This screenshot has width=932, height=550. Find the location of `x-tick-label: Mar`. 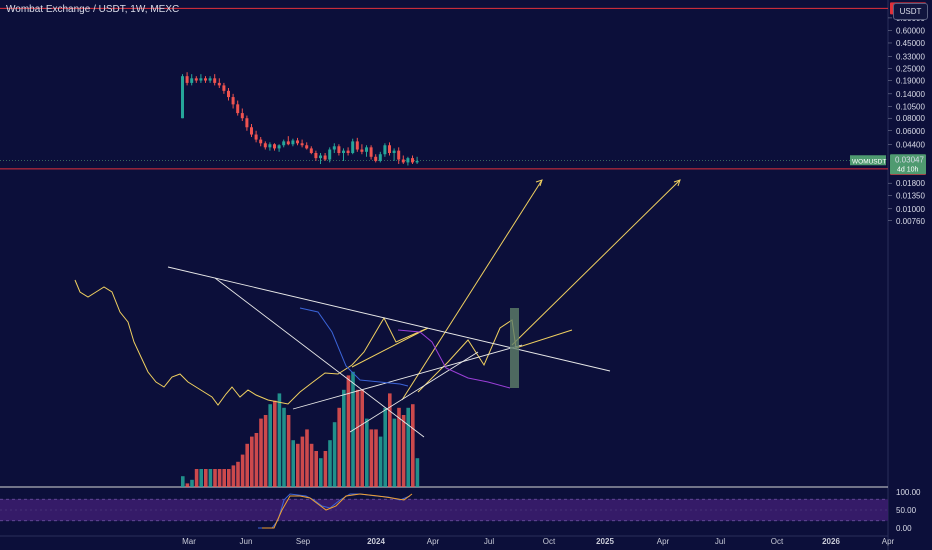

x-tick-label: Mar is located at coordinates (189, 541).